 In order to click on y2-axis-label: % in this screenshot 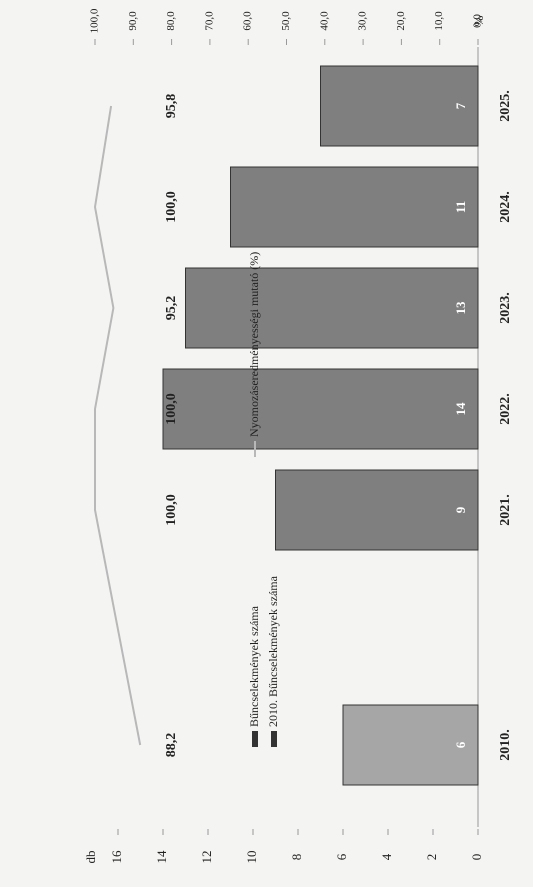, I will do `click(478, 20)`.